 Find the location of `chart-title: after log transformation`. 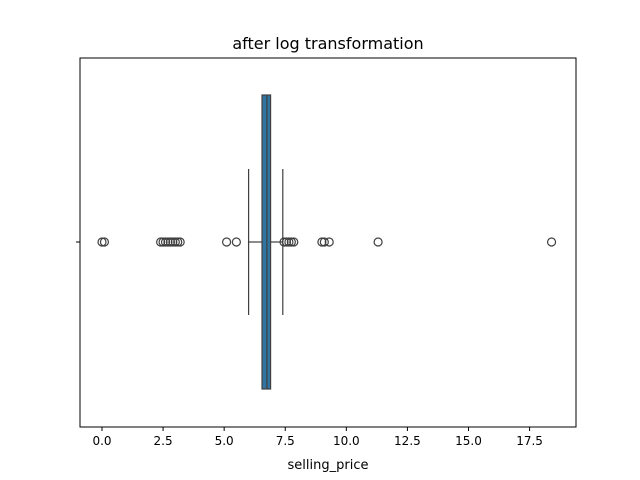

chart-title: after log transformation is located at coordinates (327, 43).